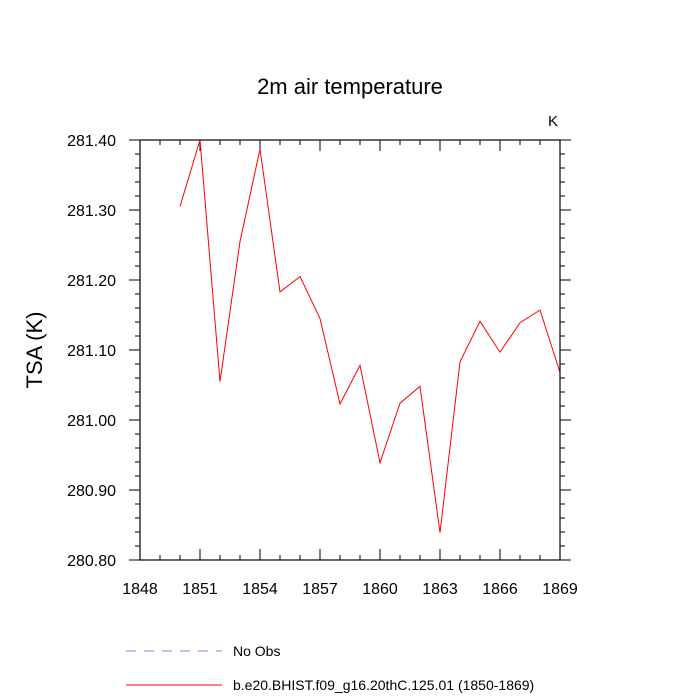 This screenshot has width=700, height=700. I want to click on legend-no-obs-label: No Obs, so click(256, 651).